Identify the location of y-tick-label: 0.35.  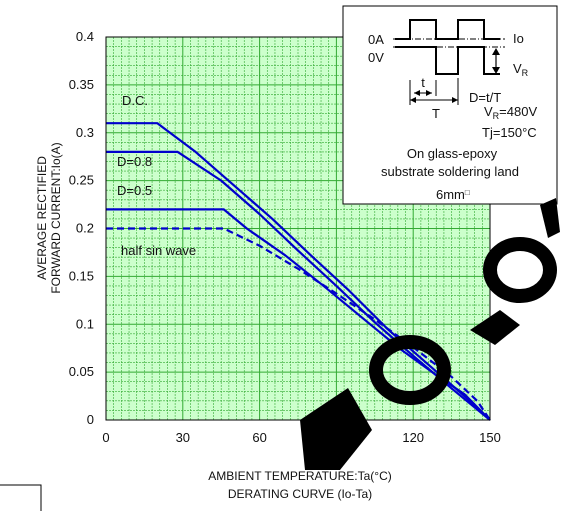
(81, 84).